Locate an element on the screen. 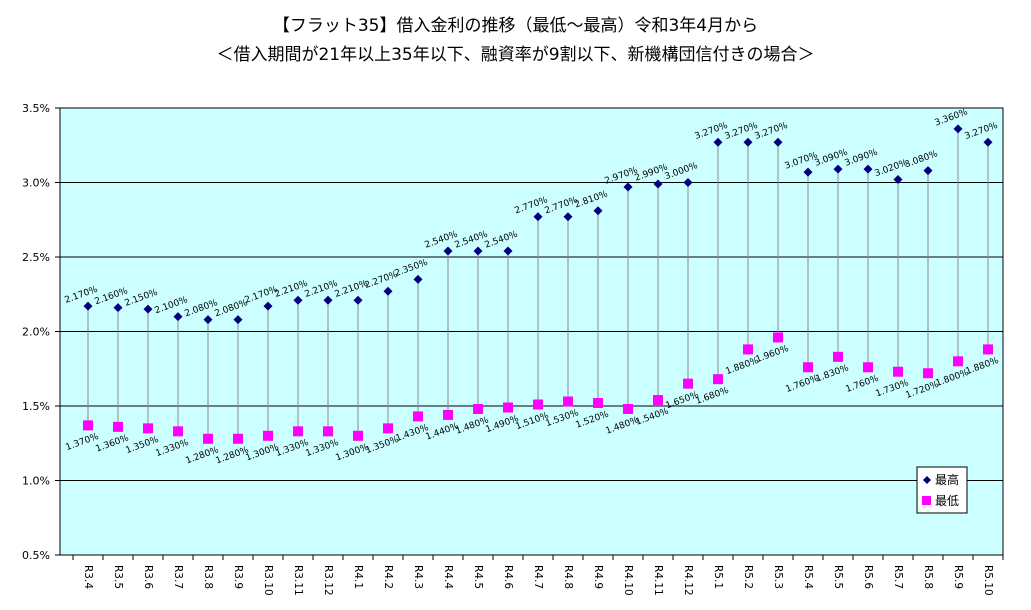  y-tick-label: 3.5% is located at coordinates (36, 108).